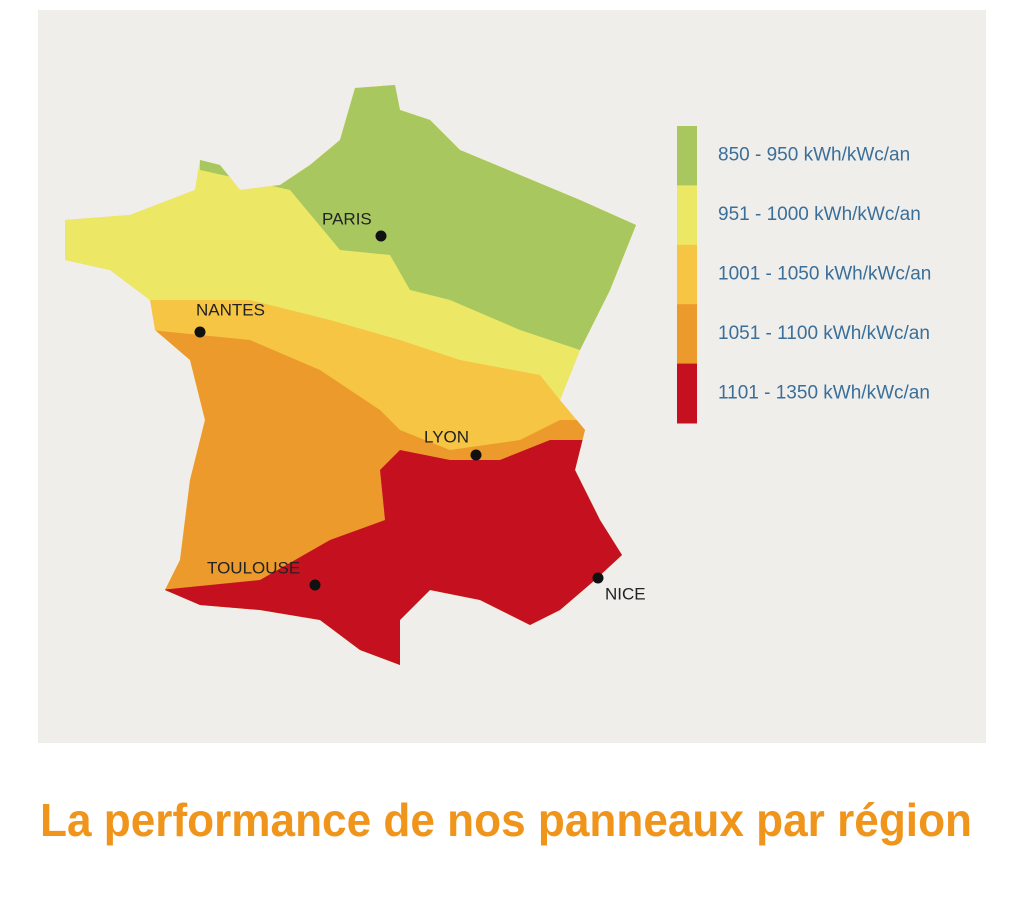 Image resolution: width=1024 pixels, height=909 pixels. I want to click on legend-label: 1001 - 1050 kWh/kWc/an, so click(824, 274).